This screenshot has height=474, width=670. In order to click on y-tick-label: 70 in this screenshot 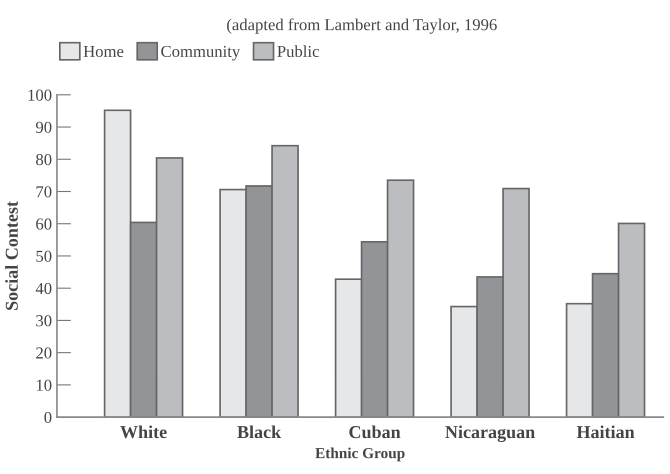, I will do `click(44, 192)`.